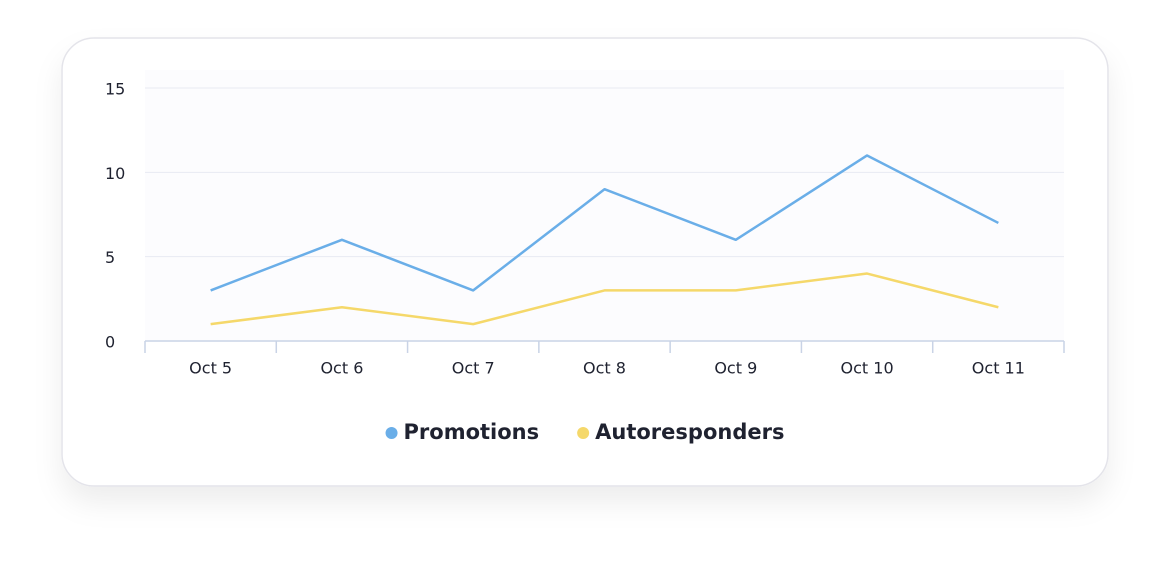  Describe the element at coordinates (735, 368) in the screenshot. I see `x-tick-label: Oct 9` at that location.